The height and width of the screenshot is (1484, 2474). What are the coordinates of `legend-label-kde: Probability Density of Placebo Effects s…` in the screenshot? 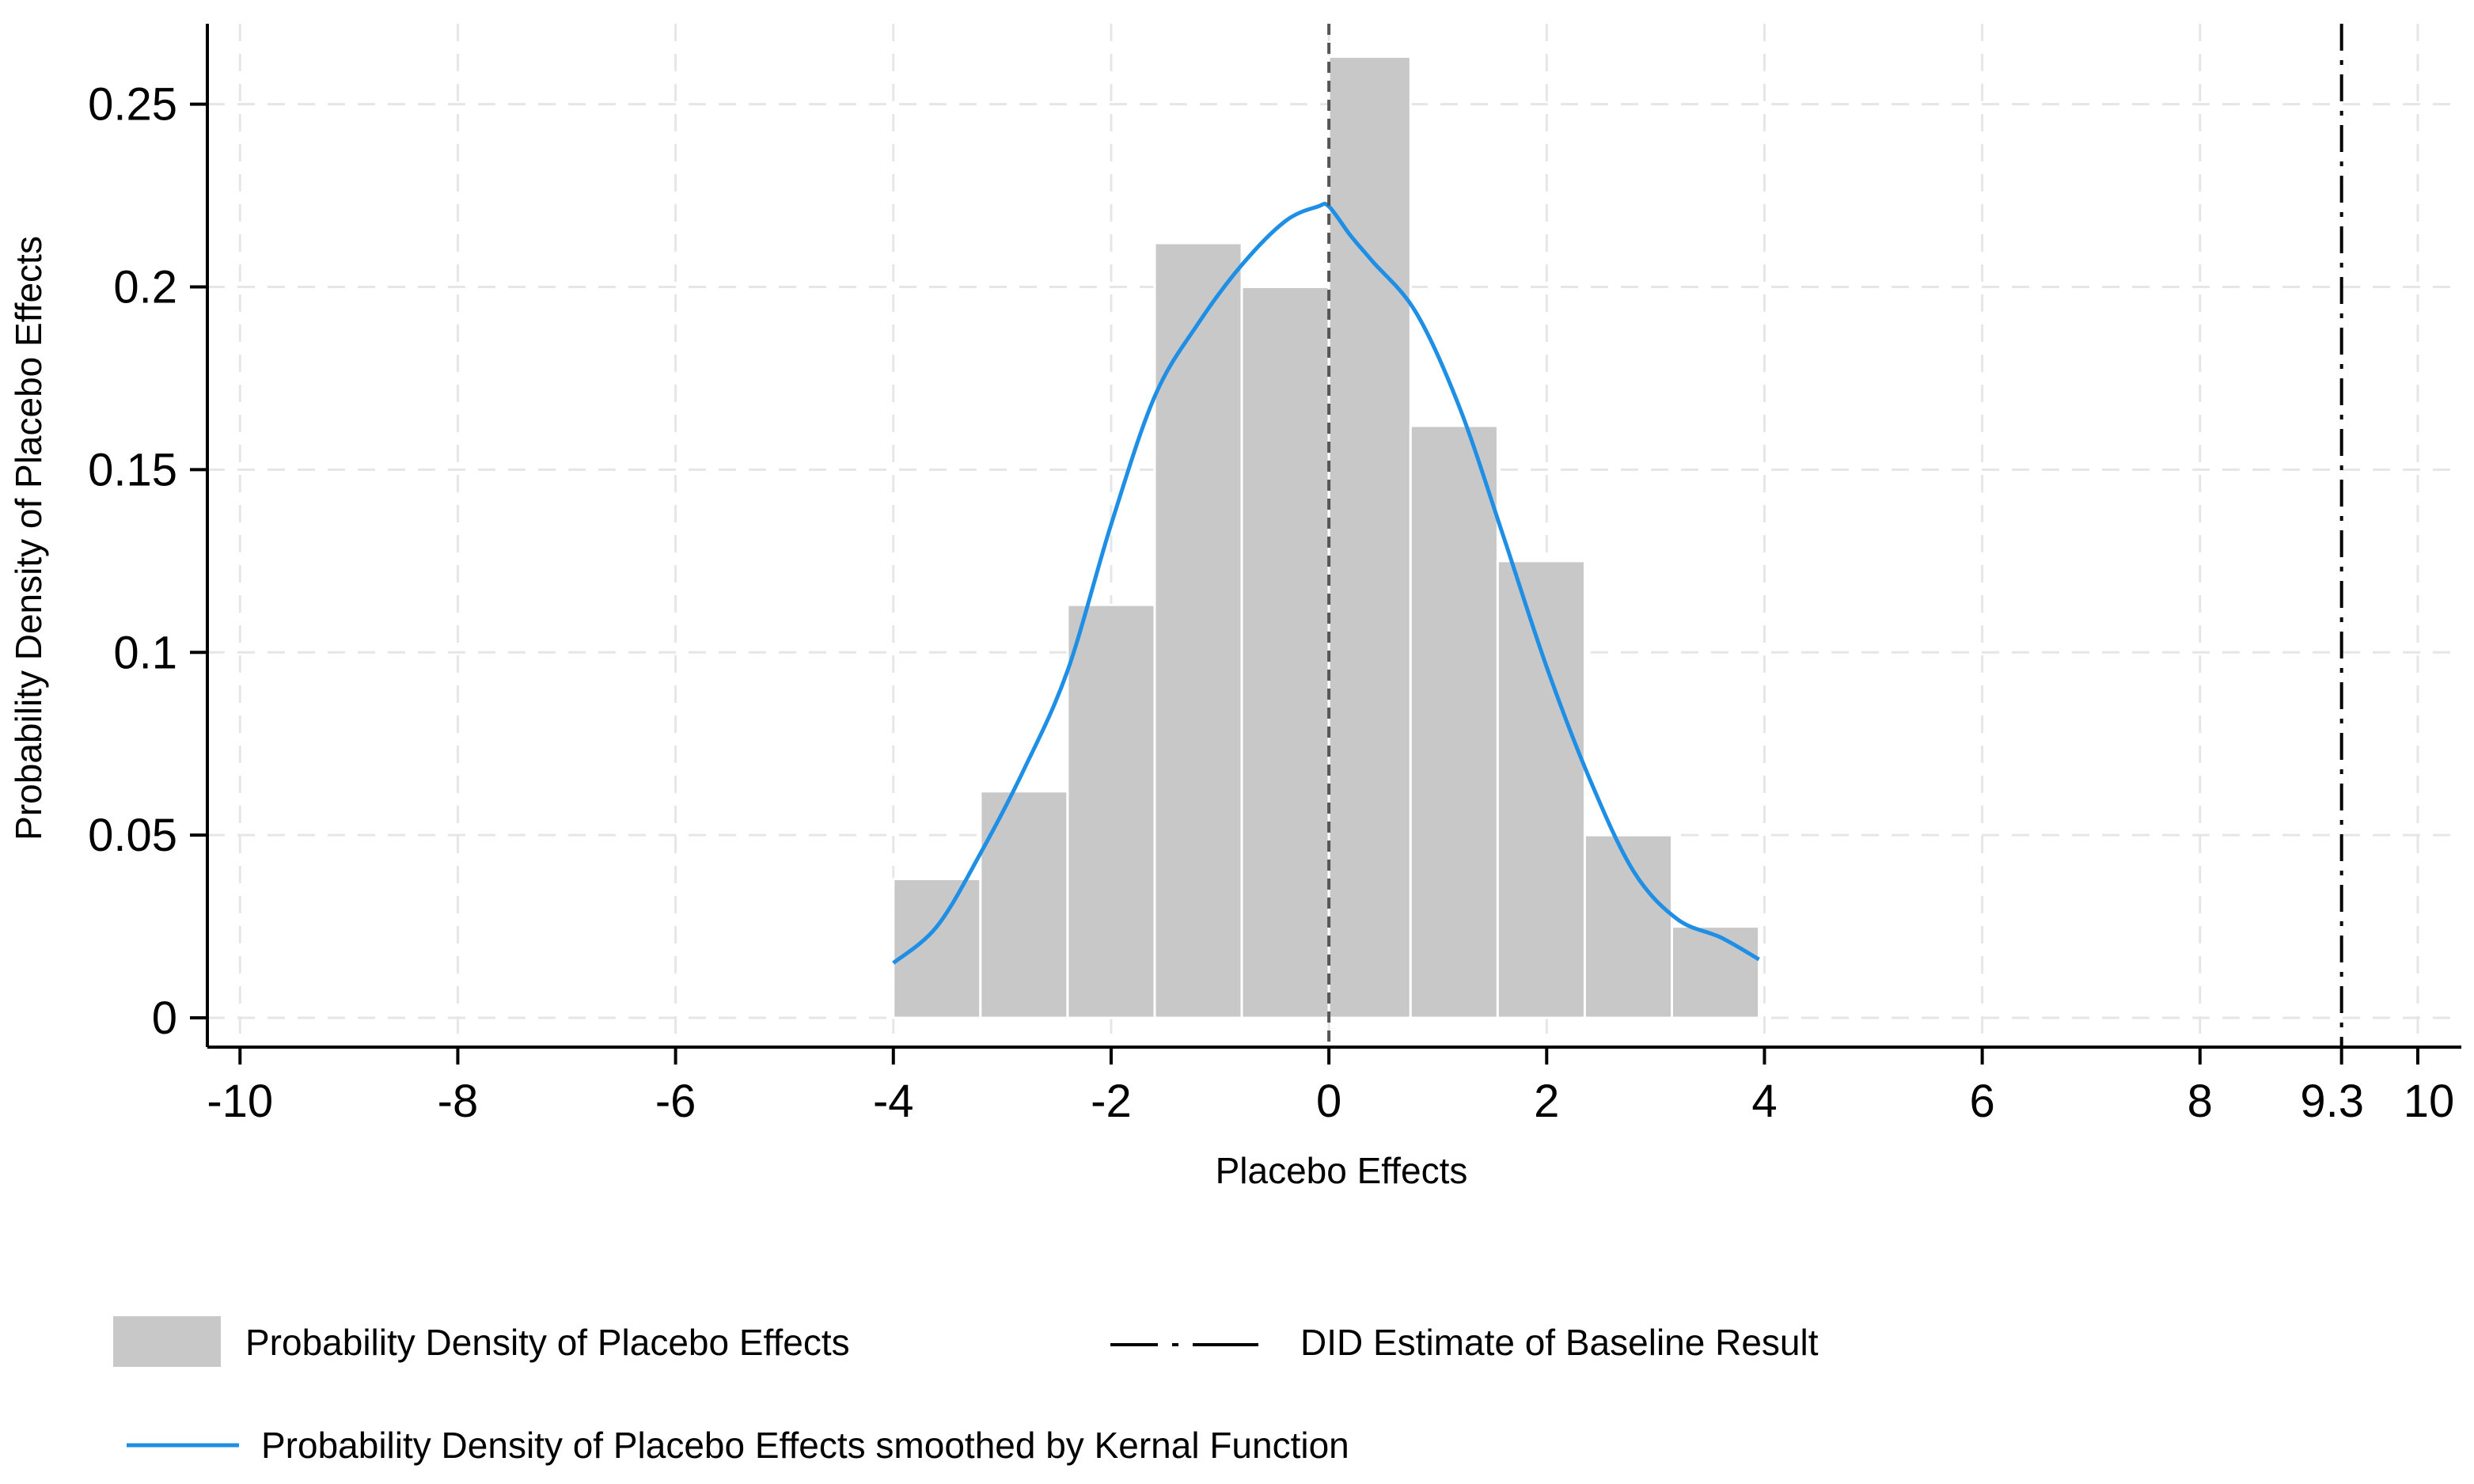 It's located at (805, 1445).